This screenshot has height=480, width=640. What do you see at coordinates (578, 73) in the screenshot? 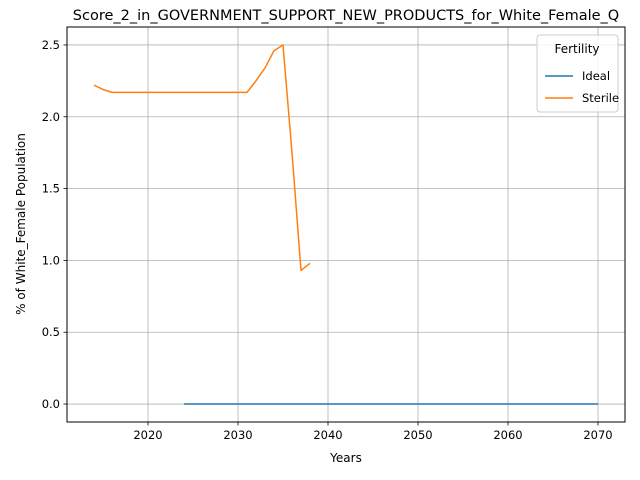
I see `legend: Fertility Ideal Sterile` at bounding box center [578, 73].